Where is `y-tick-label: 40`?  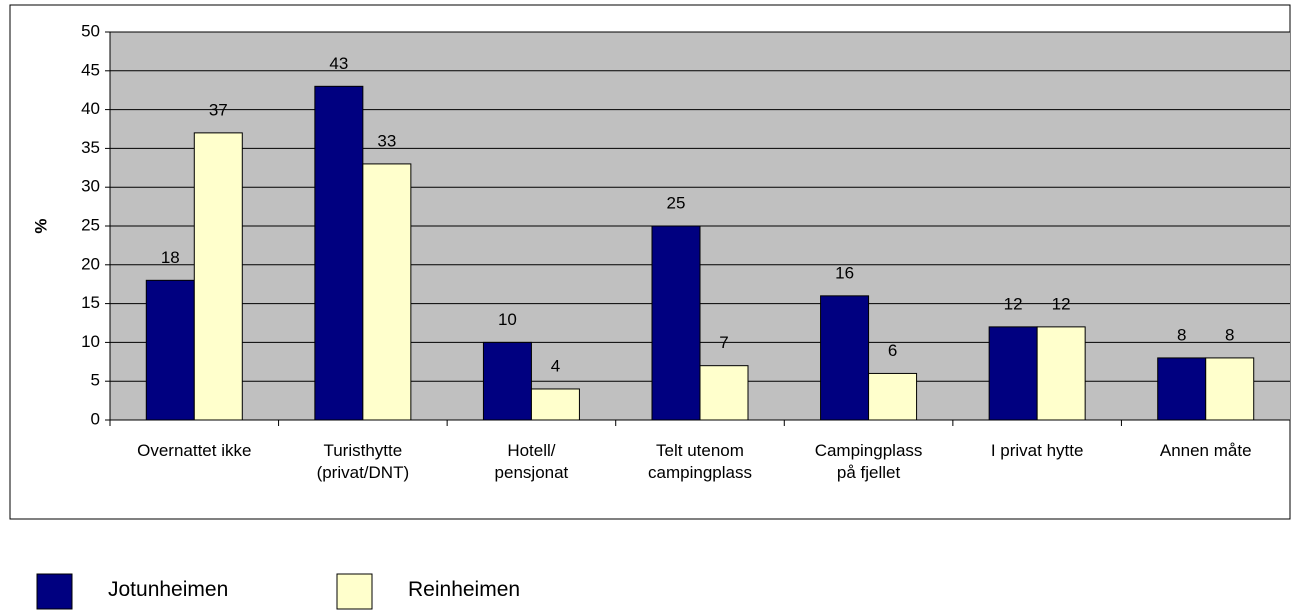
y-tick-label: 40 is located at coordinates (90, 108).